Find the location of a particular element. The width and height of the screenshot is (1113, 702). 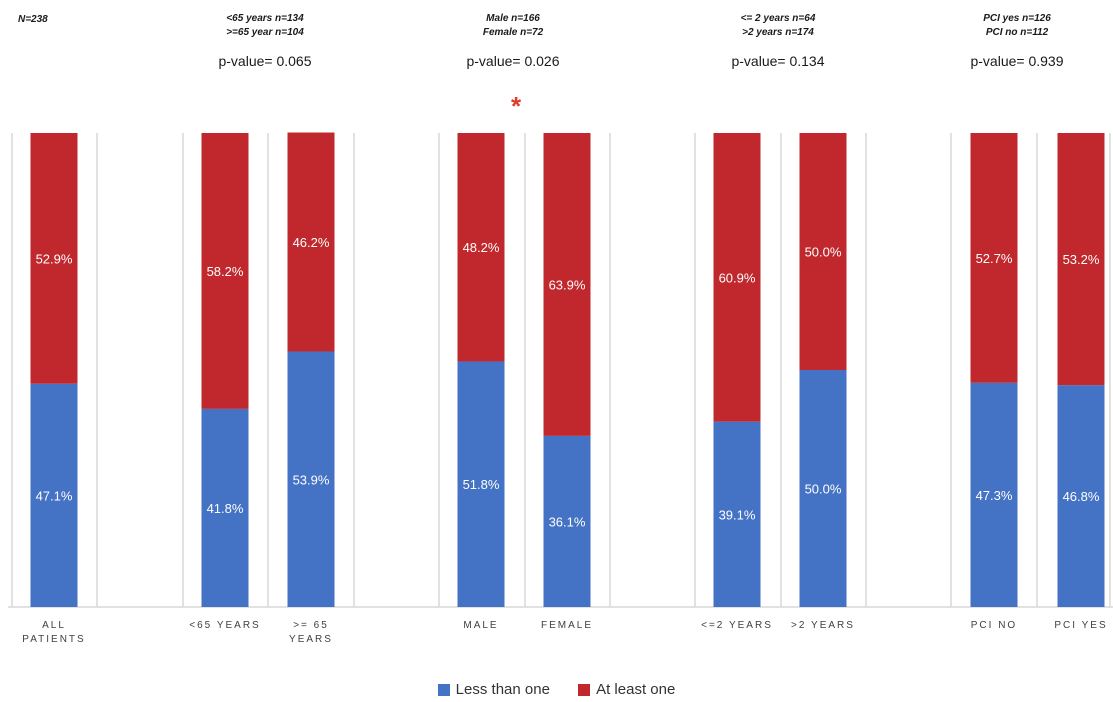

bar-less-than-one-male is located at coordinates (481, 484).